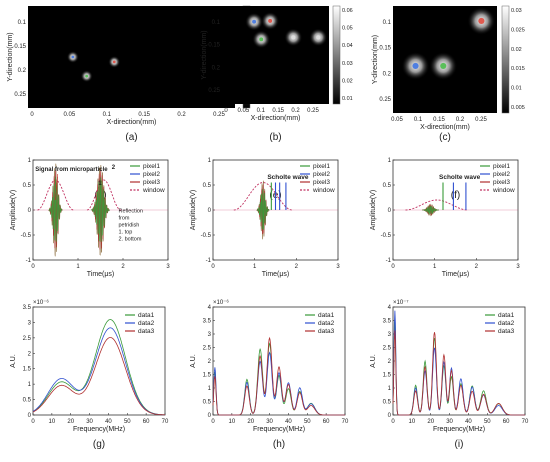 Image resolution: width=550 pixels, height=462 pixels. What do you see at coordinates (518, 69) in the screenshot?
I see `colorbar-tick-label: 0.015` at bounding box center [518, 69].